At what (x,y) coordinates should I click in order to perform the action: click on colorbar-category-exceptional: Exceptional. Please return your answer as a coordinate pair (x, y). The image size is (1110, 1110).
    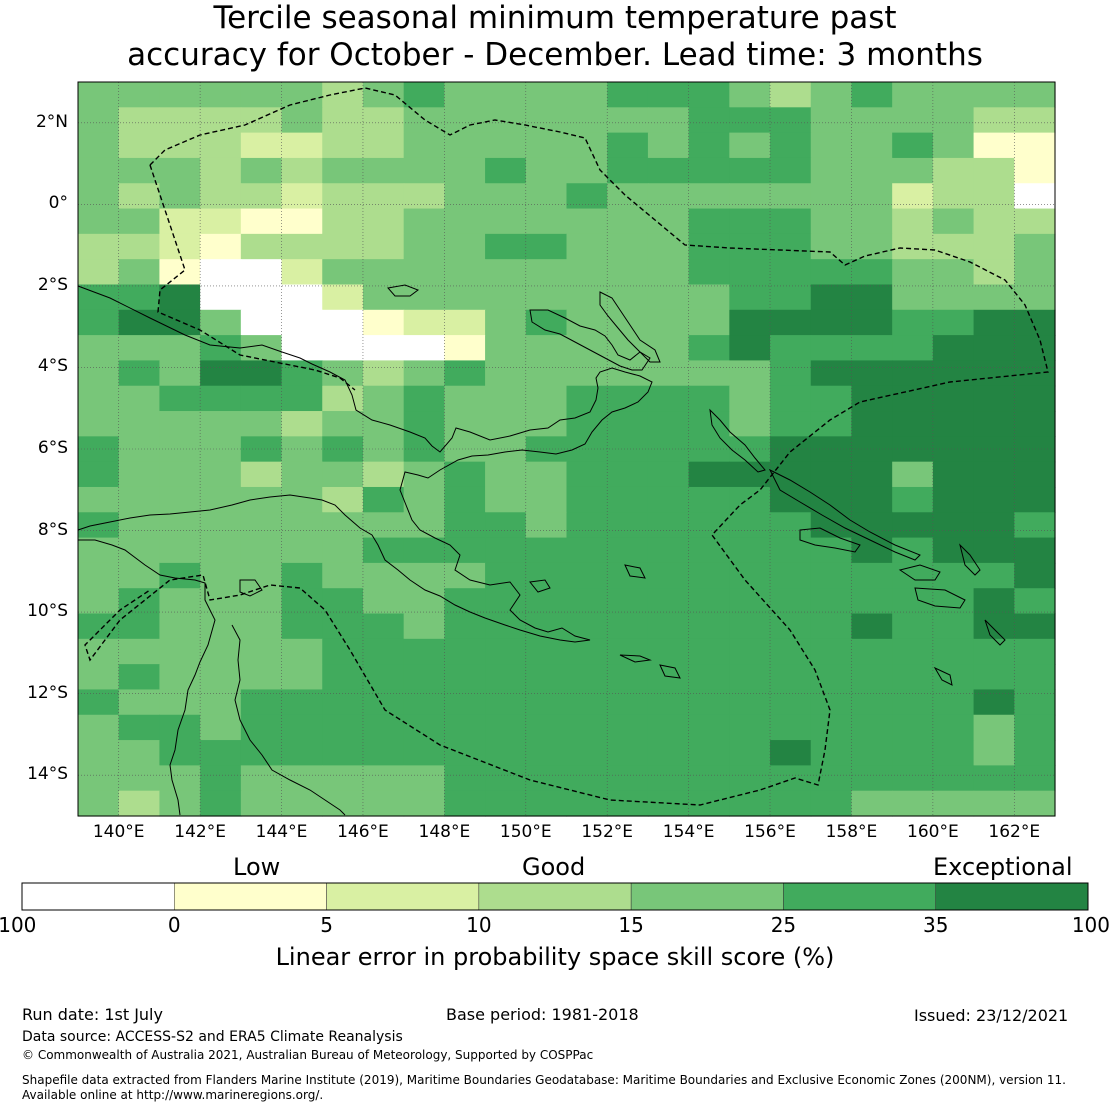
    Looking at the image, I should click on (1003, 867).